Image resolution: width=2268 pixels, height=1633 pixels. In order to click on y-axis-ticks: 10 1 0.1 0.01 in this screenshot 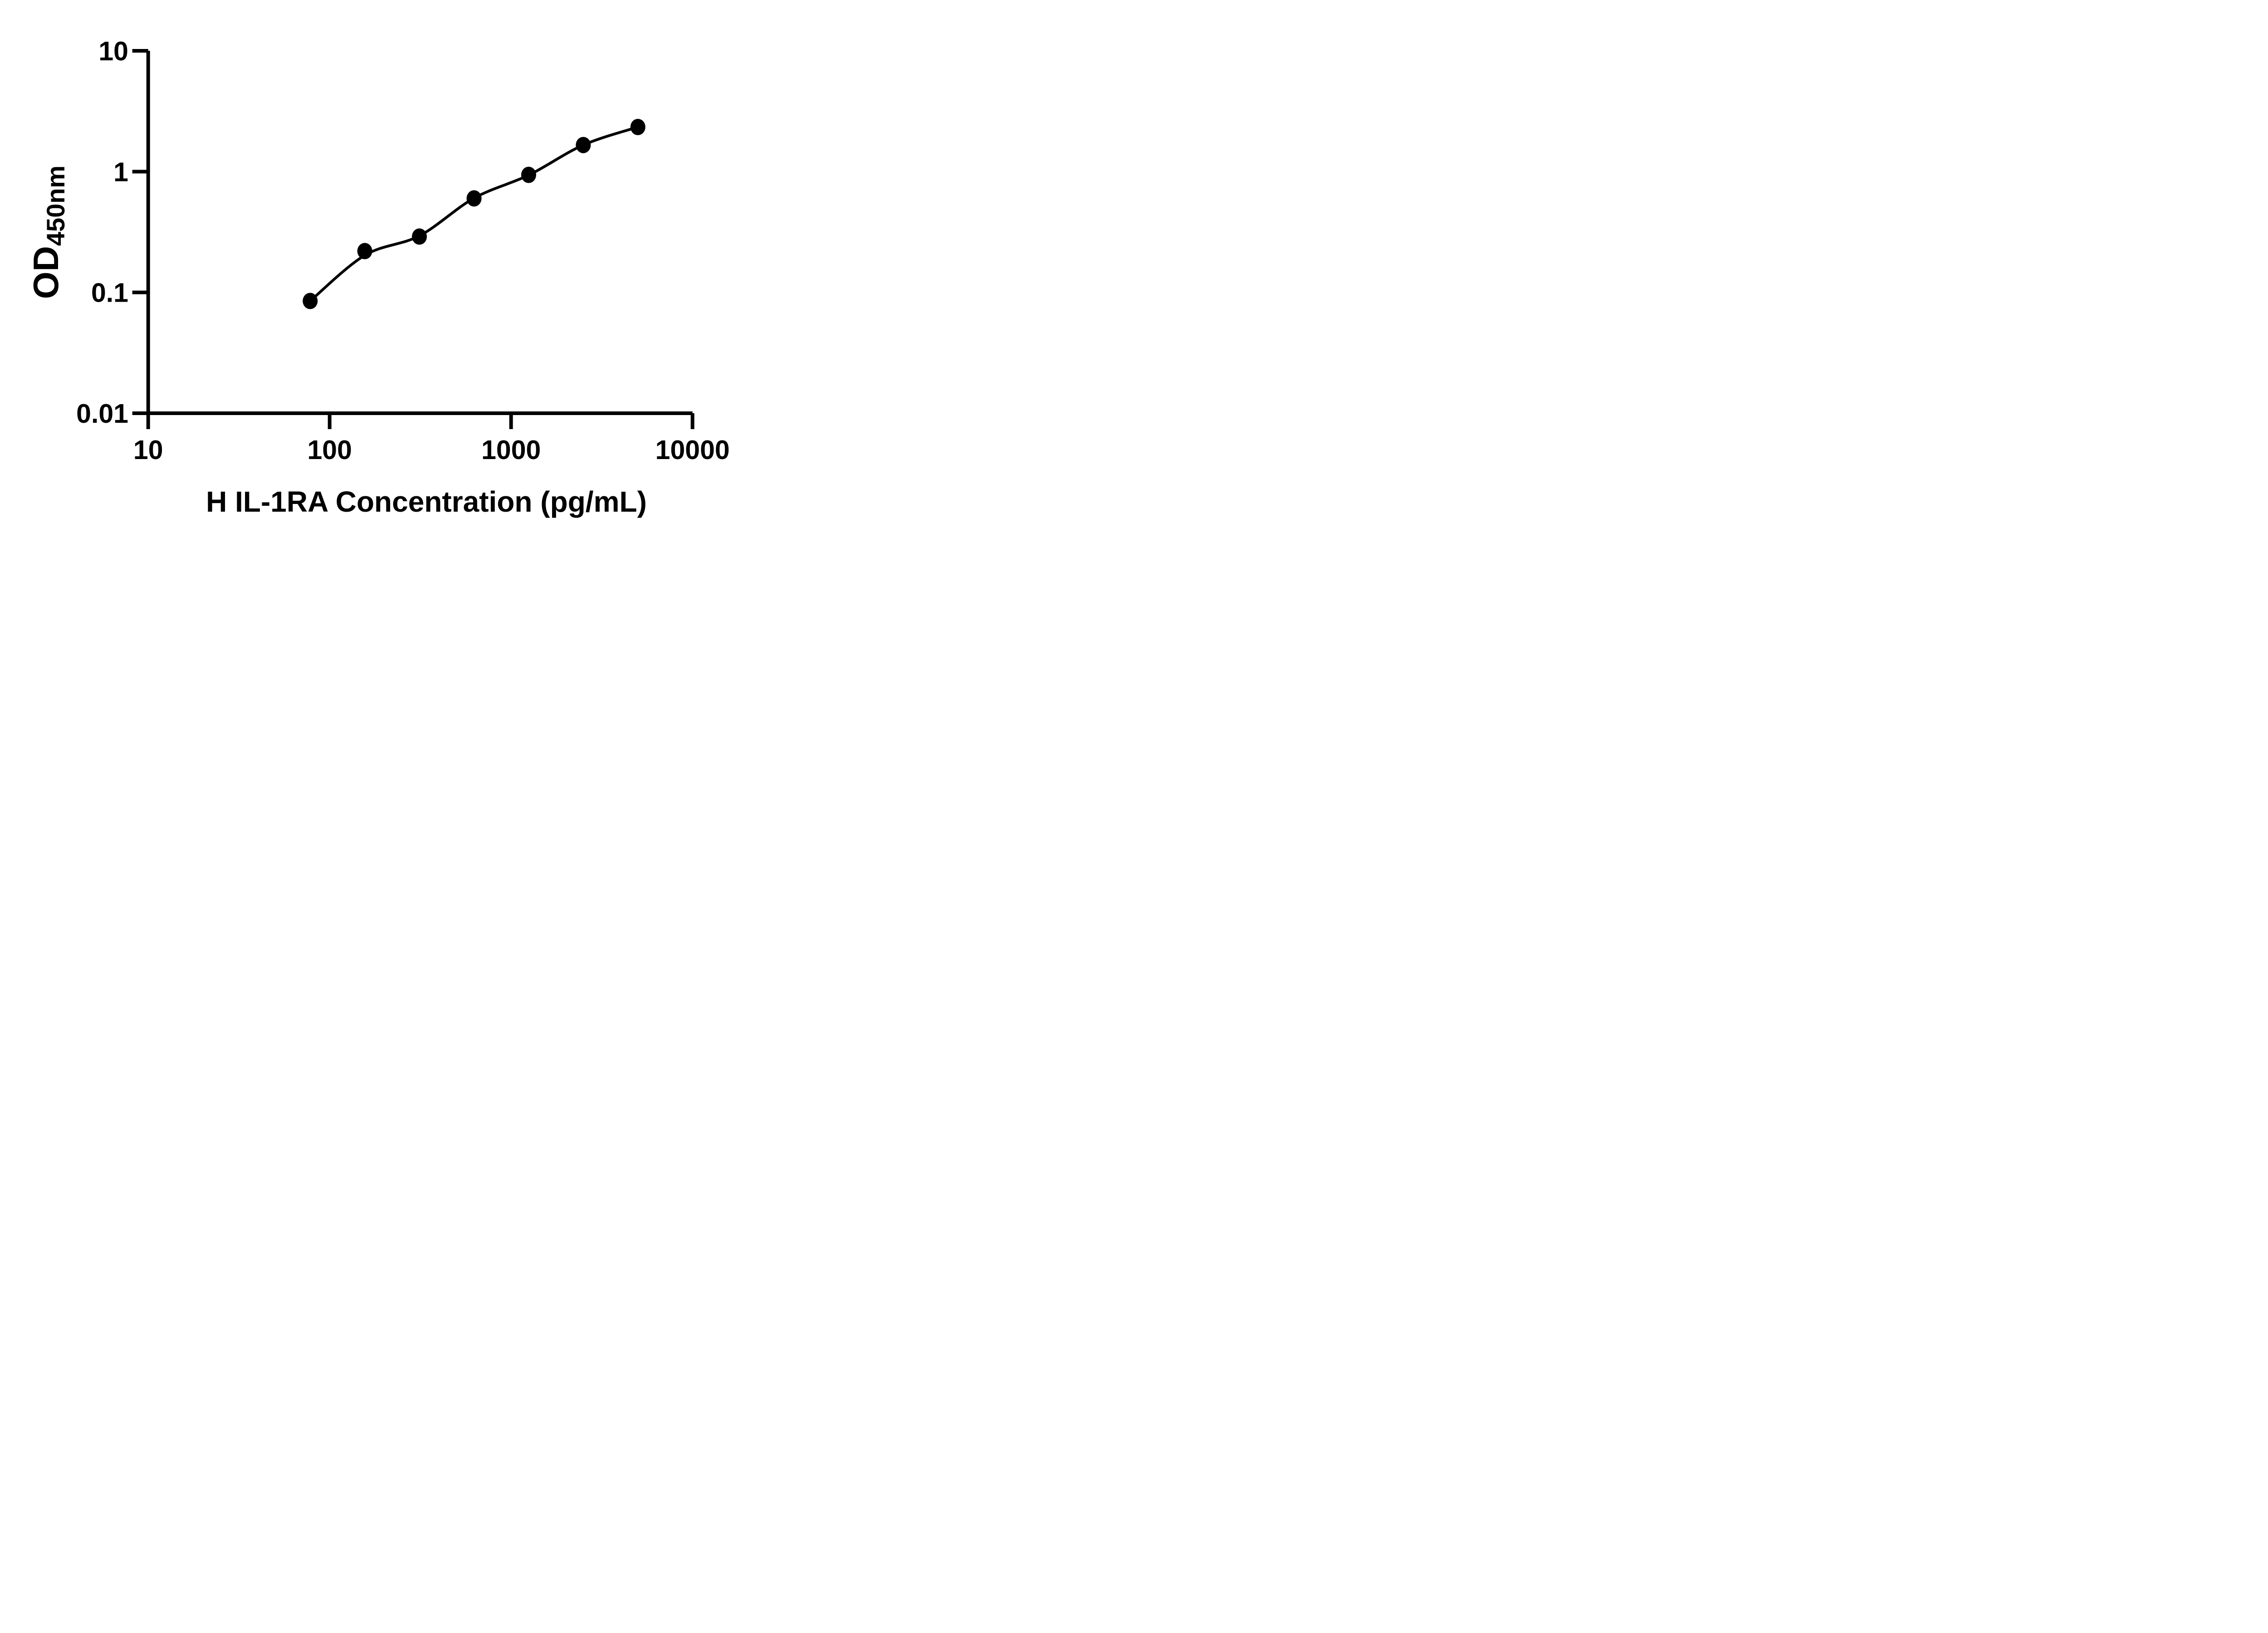, I will do `click(112, 232)`.